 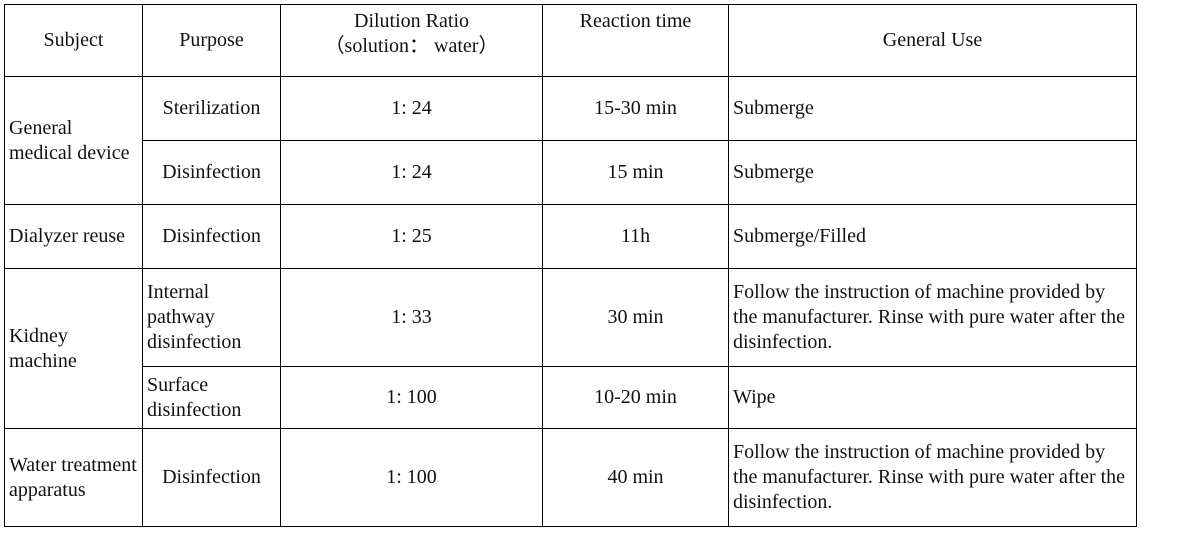 I want to click on cell-time: 11h, so click(x=635, y=236).